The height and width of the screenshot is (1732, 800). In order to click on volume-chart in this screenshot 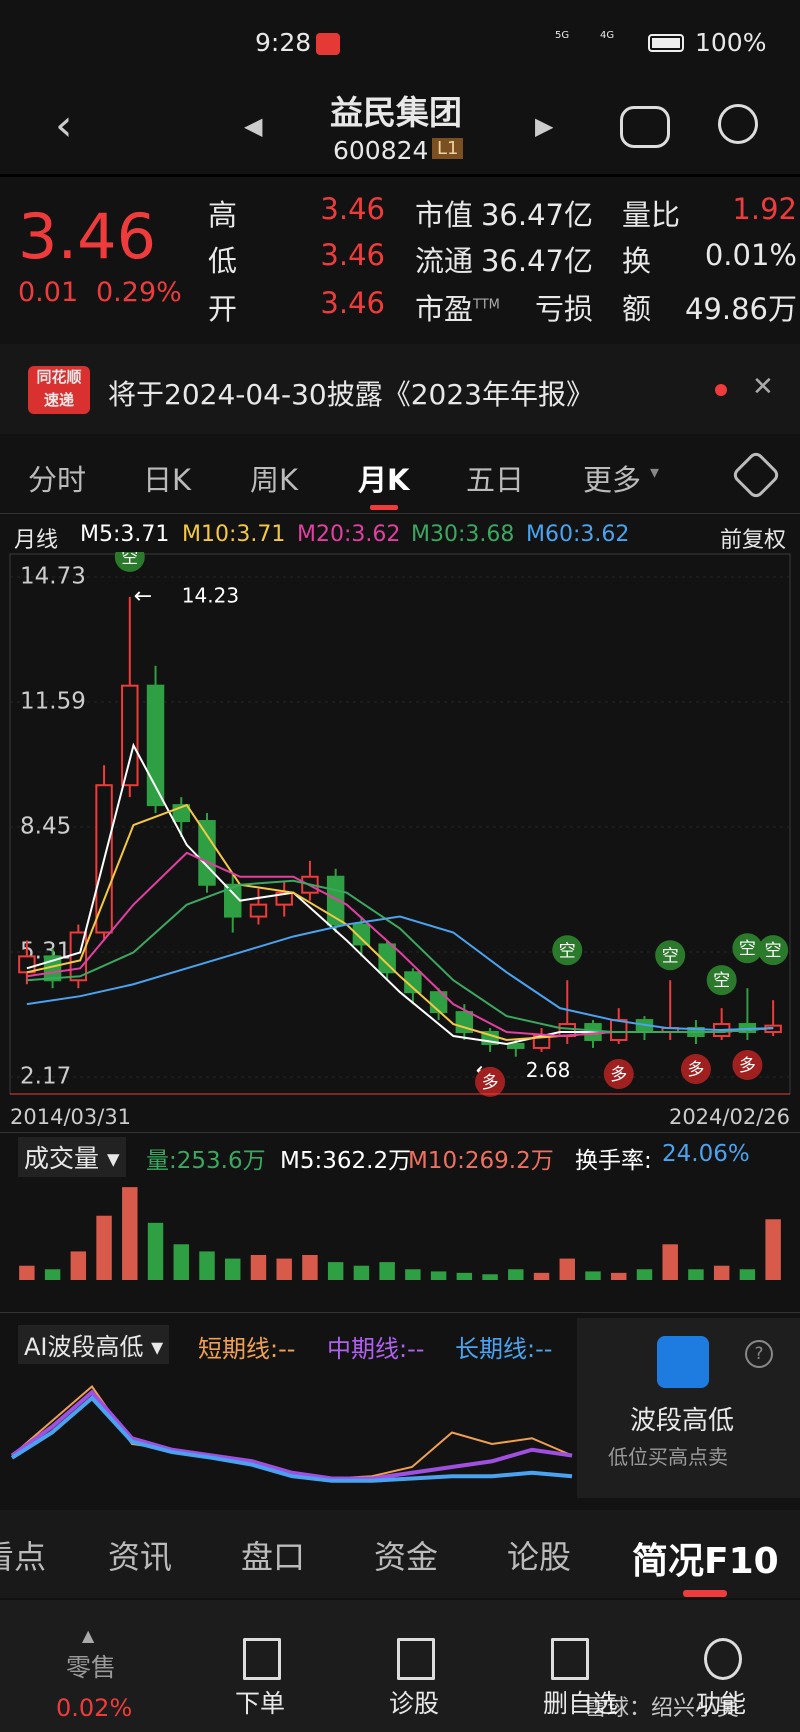, I will do `click(400, 1233)`.